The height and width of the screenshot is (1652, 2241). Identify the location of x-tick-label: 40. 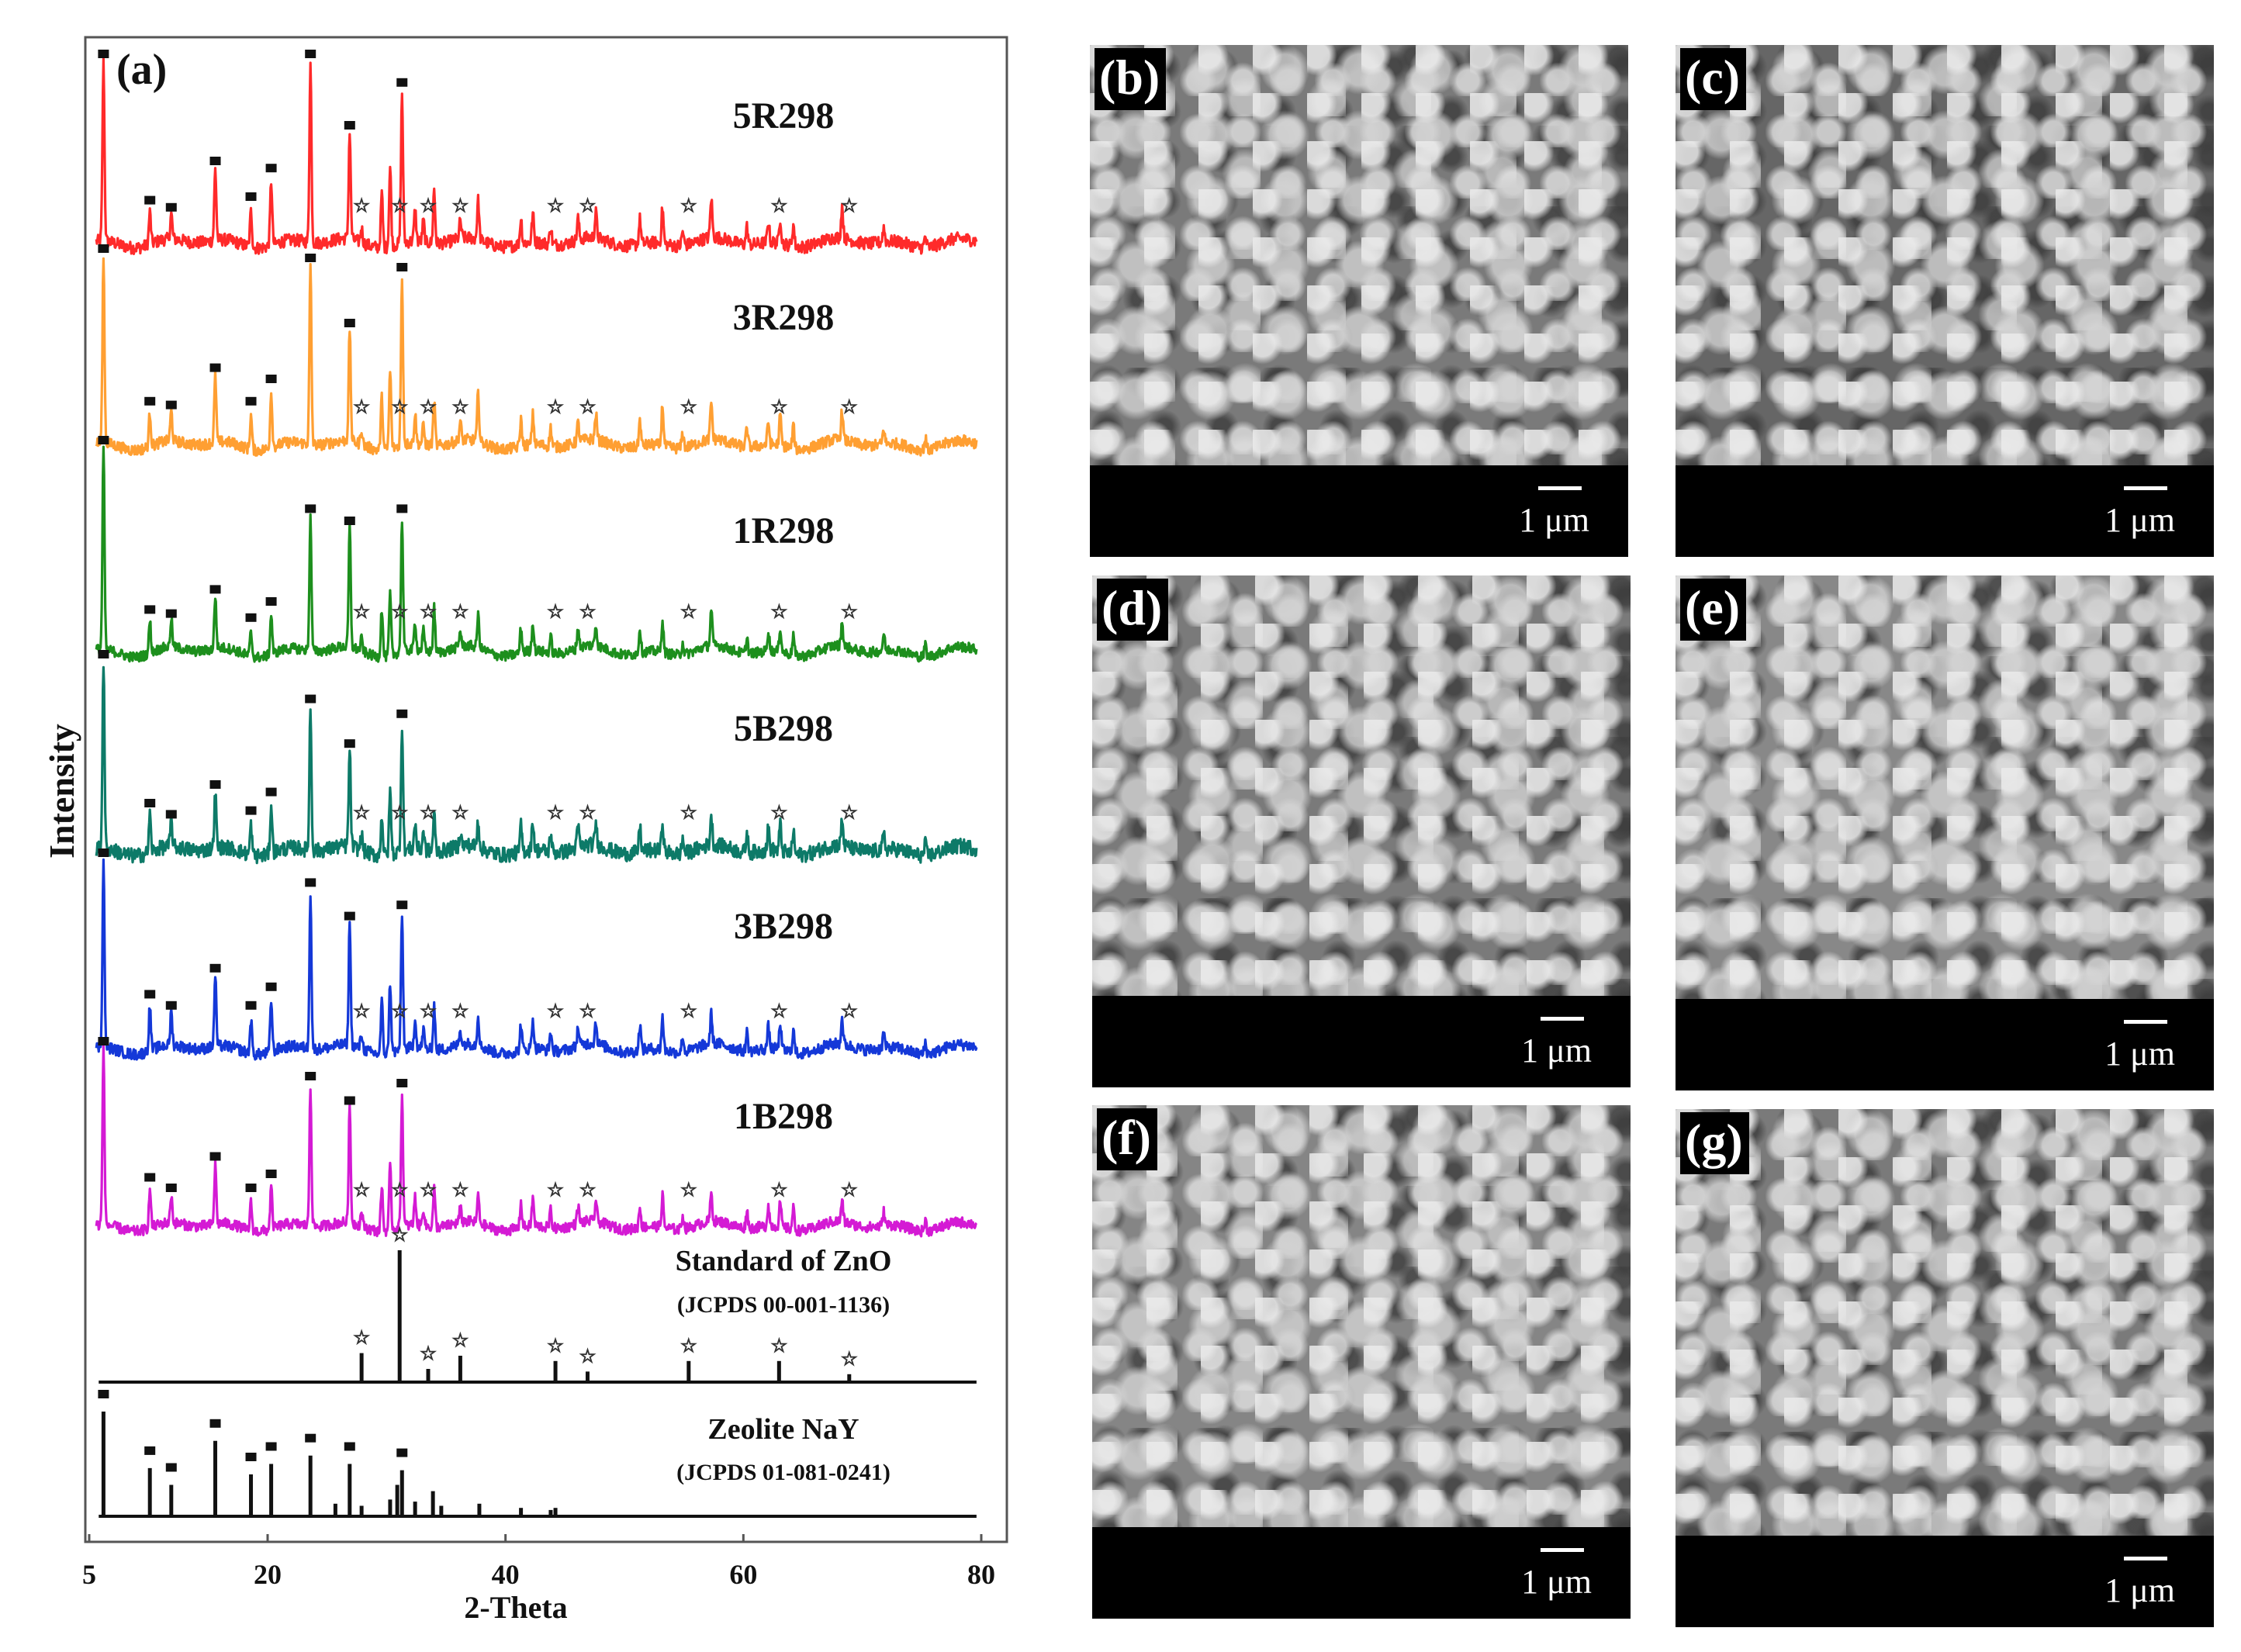
(506, 1574).